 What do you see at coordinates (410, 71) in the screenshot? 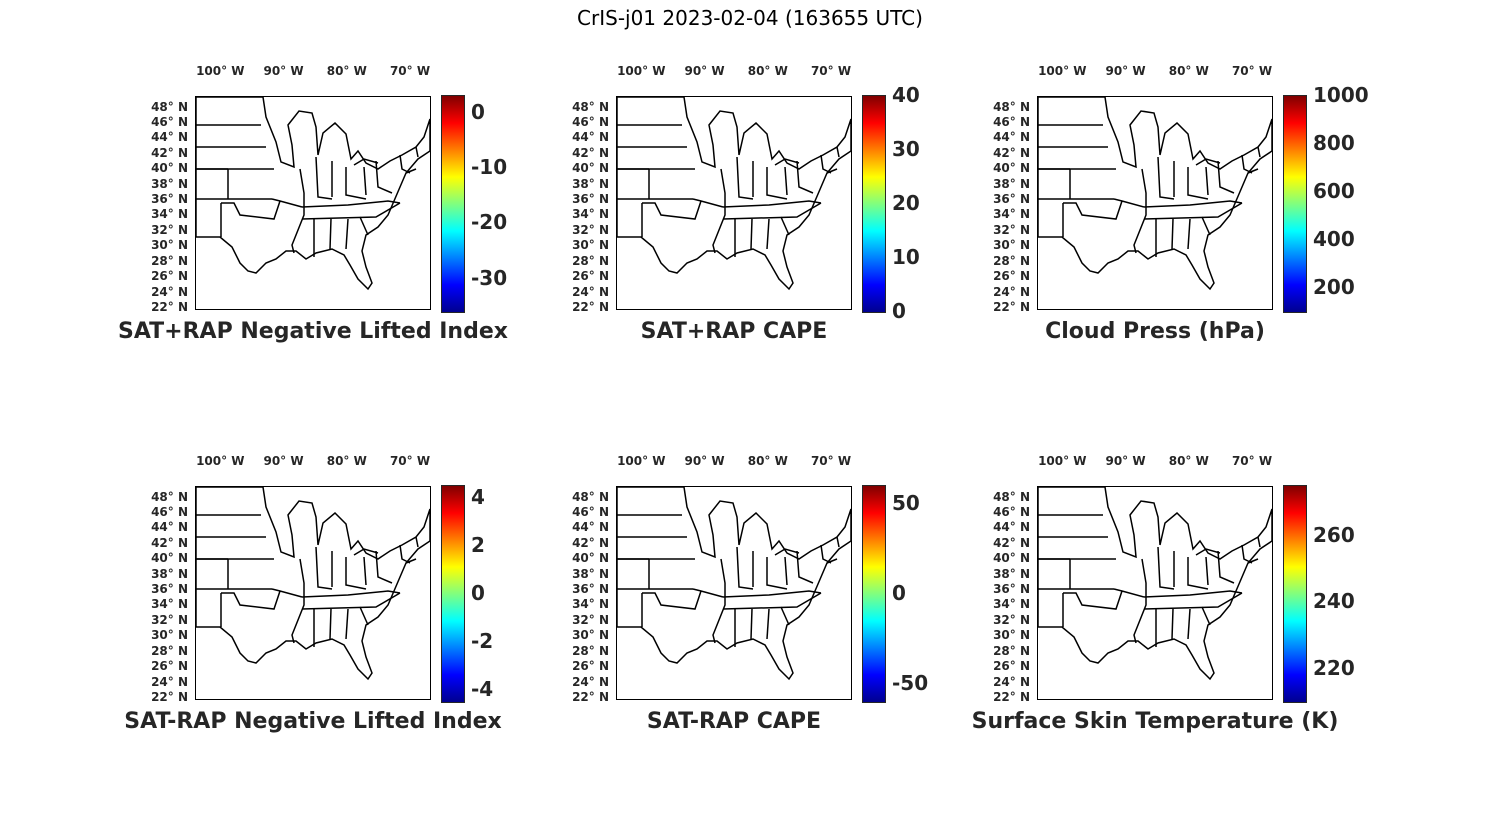
I see `longitude-tick-label: 70° W` at bounding box center [410, 71].